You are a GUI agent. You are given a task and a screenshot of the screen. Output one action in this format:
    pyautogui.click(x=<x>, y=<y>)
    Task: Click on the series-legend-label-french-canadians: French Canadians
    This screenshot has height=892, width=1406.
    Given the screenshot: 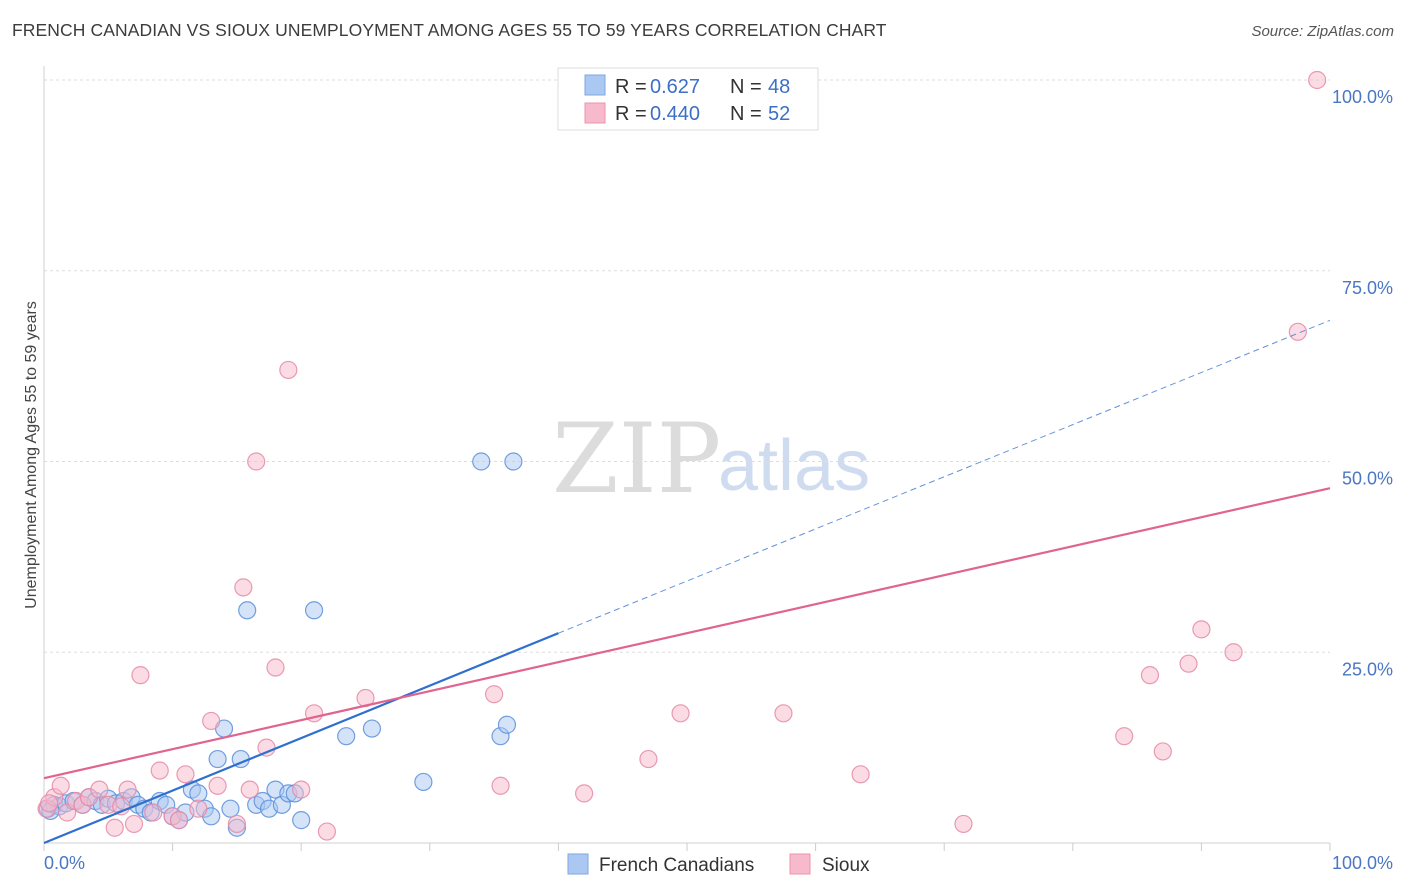 What is the action you would take?
    pyautogui.click(x=676, y=865)
    